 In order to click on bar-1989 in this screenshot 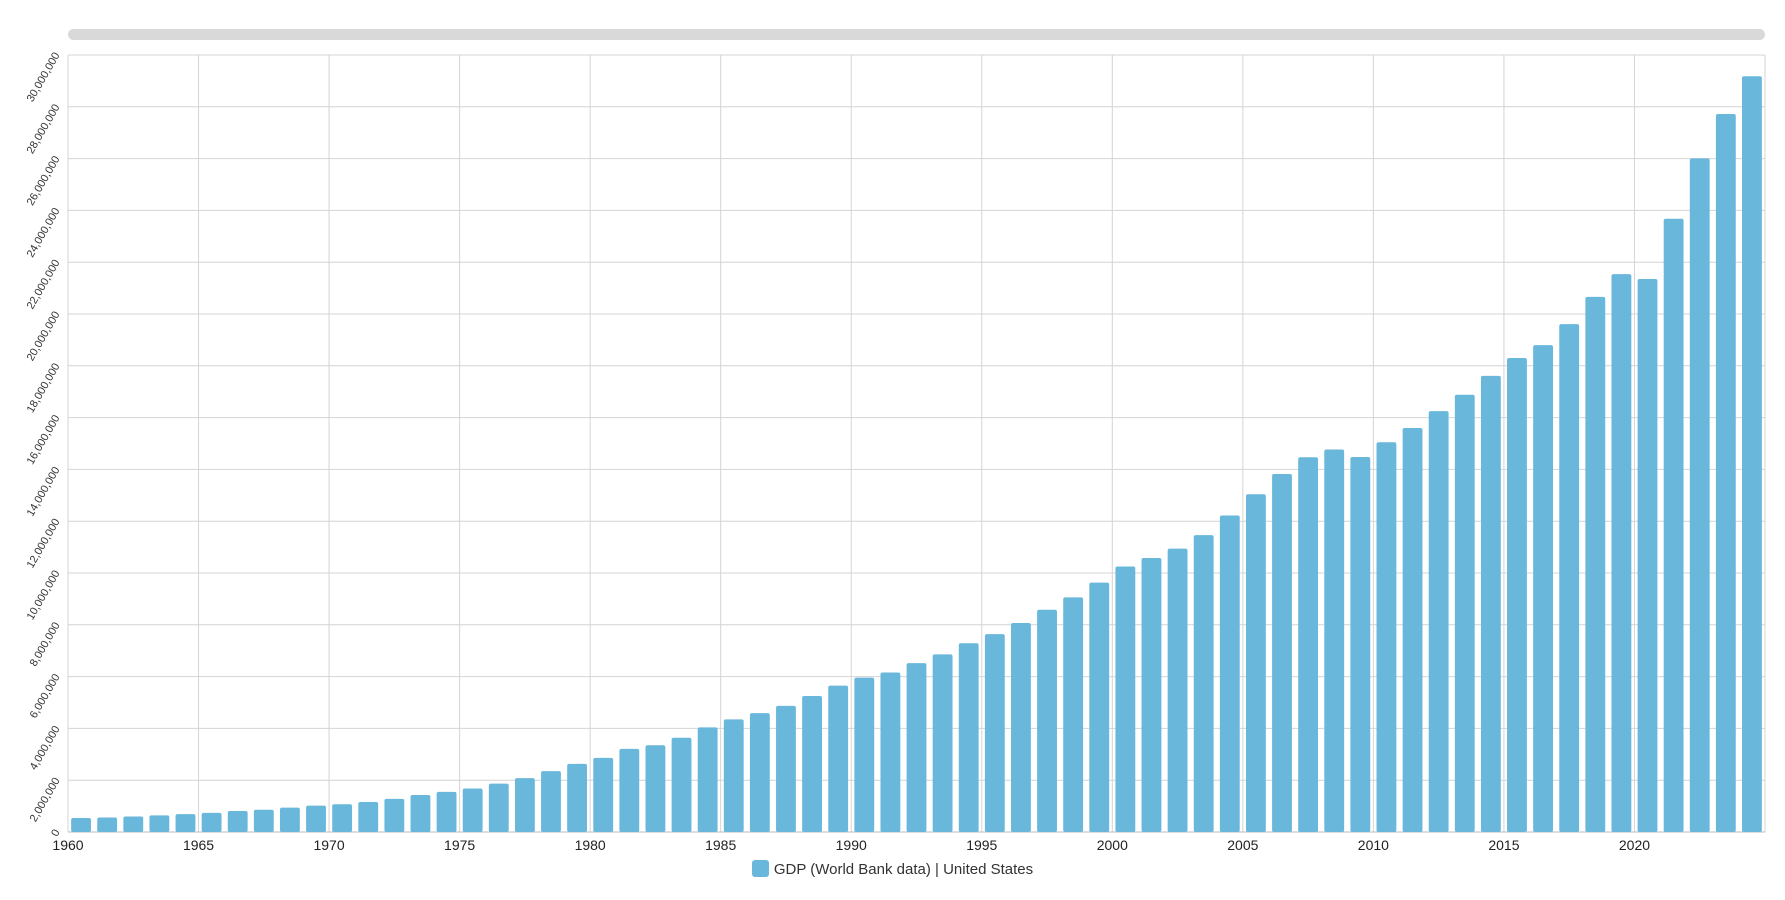, I will do `click(838, 758)`.